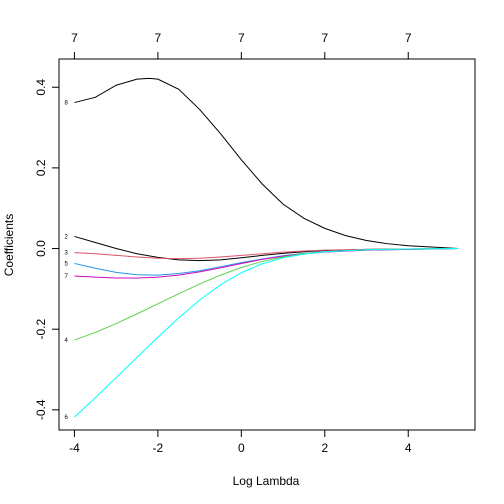 The width and height of the screenshot is (504, 504). What do you see at coordinates (266, 481) in the screenshot?
I see `x-axis-label: Log Lambda` at bounding box center [266, 481].